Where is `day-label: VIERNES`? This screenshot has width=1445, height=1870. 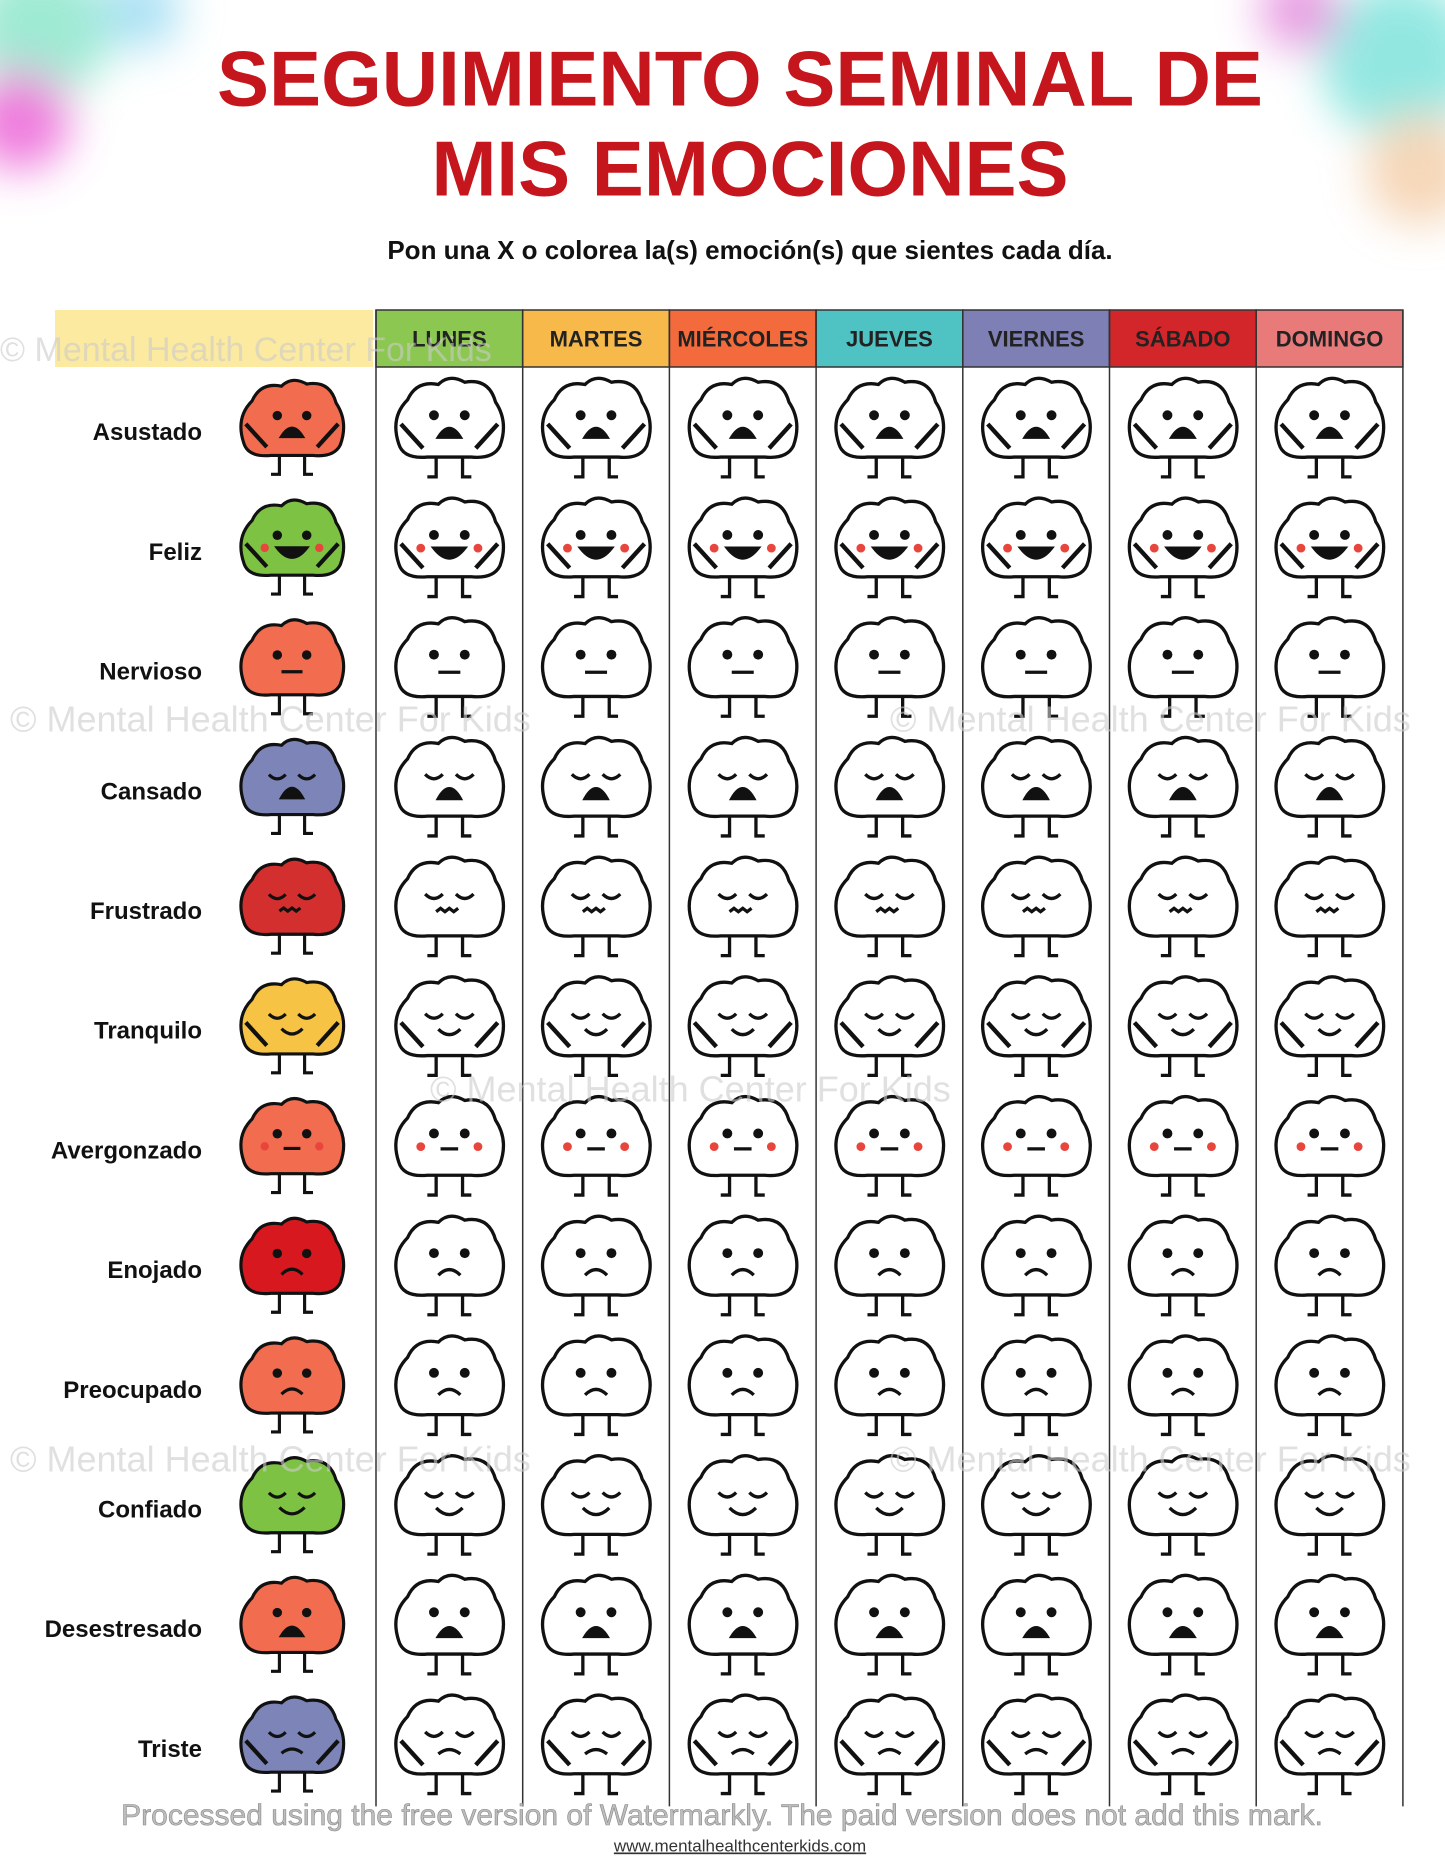
day-label: VIERNES is located at coordinates (1036, 338).